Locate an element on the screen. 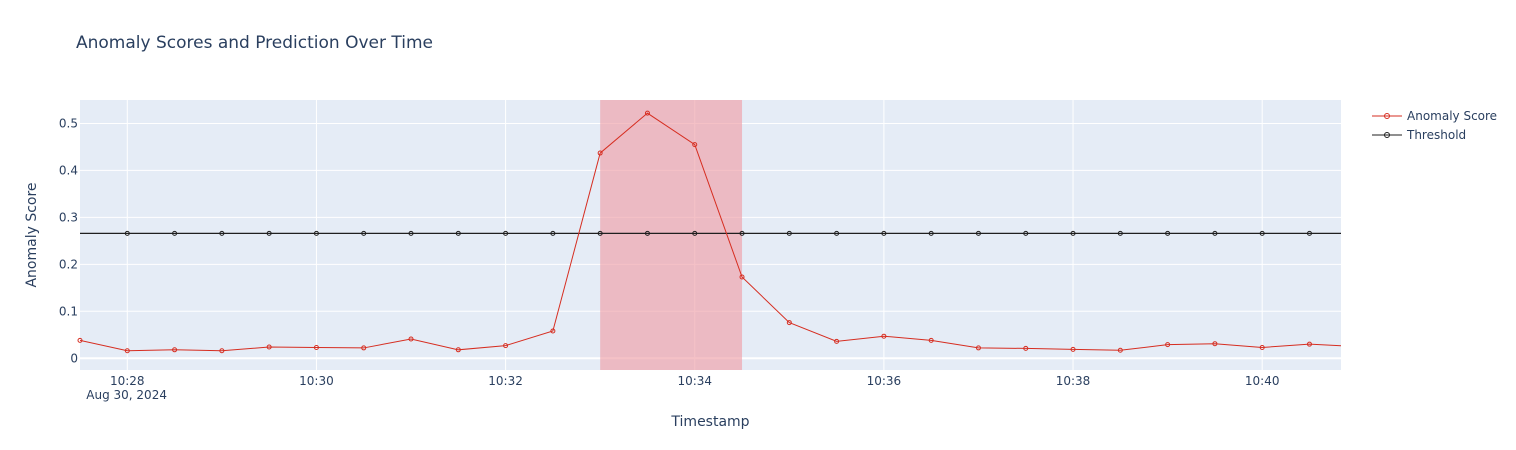 The image size is (1516, 450). legend-item-threshold: Threshold is located at coordinates (1434, 134).